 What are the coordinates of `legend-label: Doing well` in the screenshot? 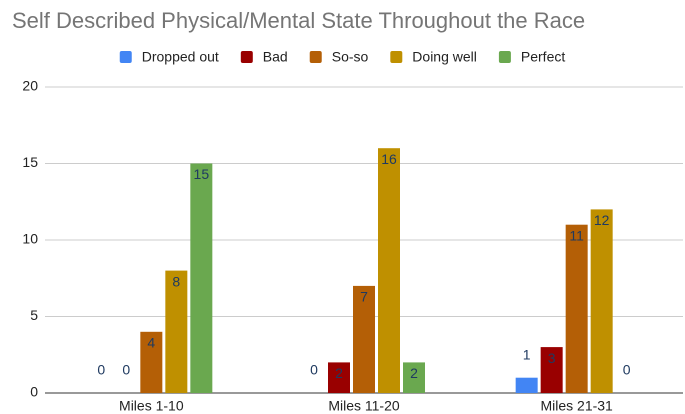 It's located at (444, 57).